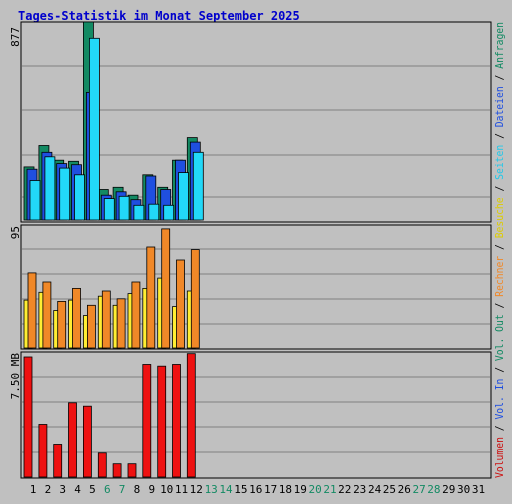  Describe the element at coordinates (499, 136) in the screenshot. I see `legend-segment-11: /` at that location.